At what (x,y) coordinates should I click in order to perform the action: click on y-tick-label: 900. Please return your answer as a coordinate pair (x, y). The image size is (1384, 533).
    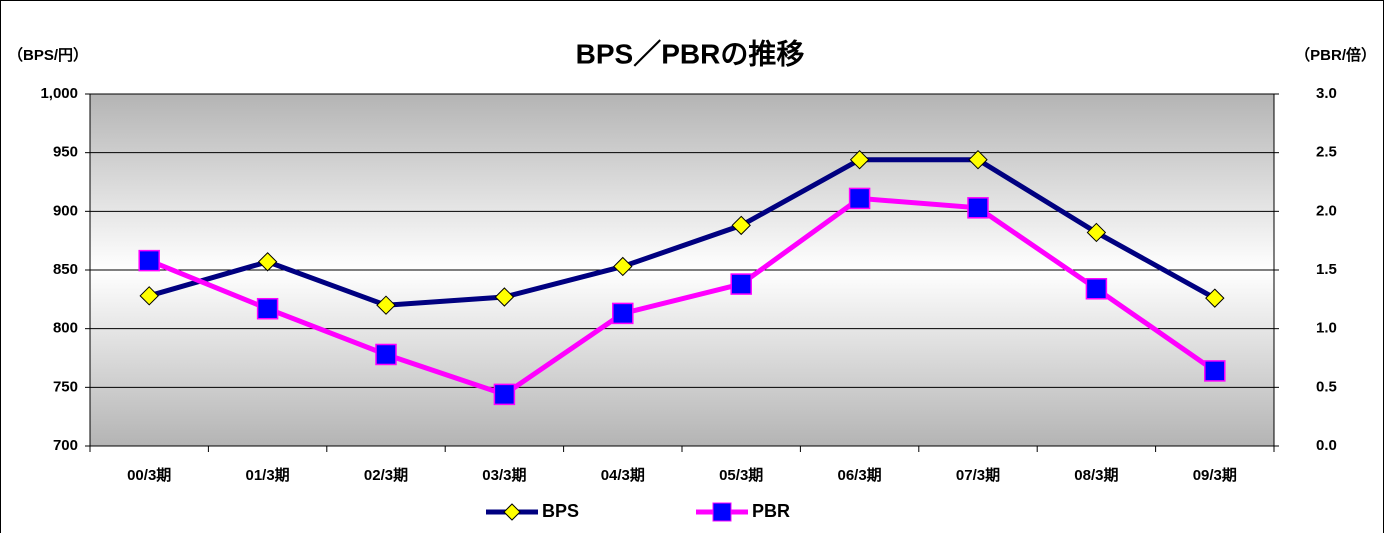
    Looking at the image, I should click on (65, 210).